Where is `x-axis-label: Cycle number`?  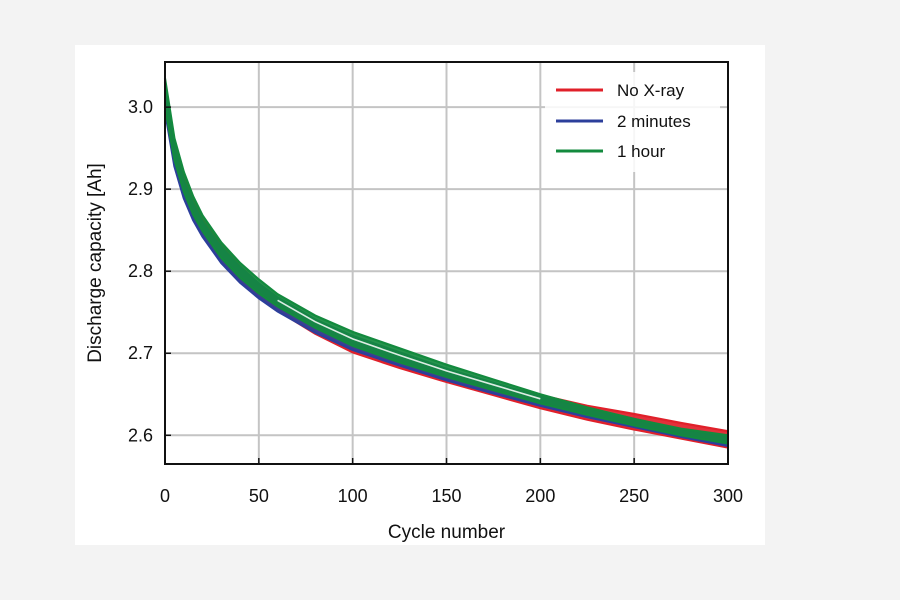
x-axis-label: Cycle number is located at coordinates (447, 532).